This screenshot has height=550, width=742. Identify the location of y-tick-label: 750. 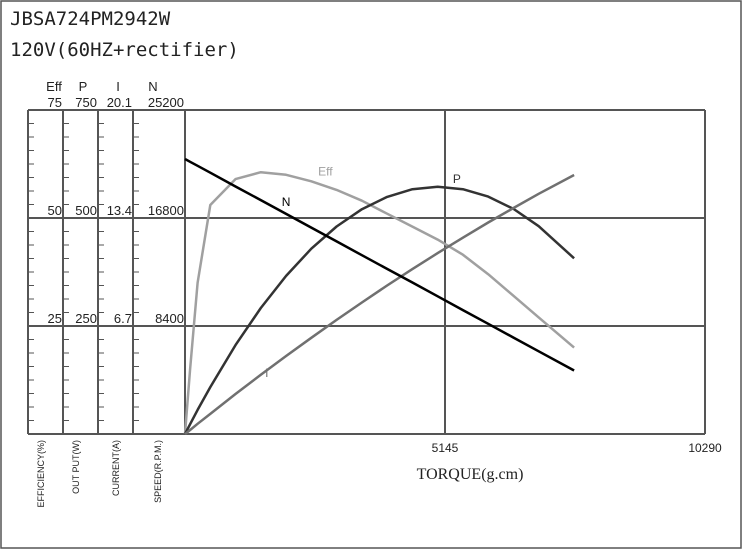
(86, 102).